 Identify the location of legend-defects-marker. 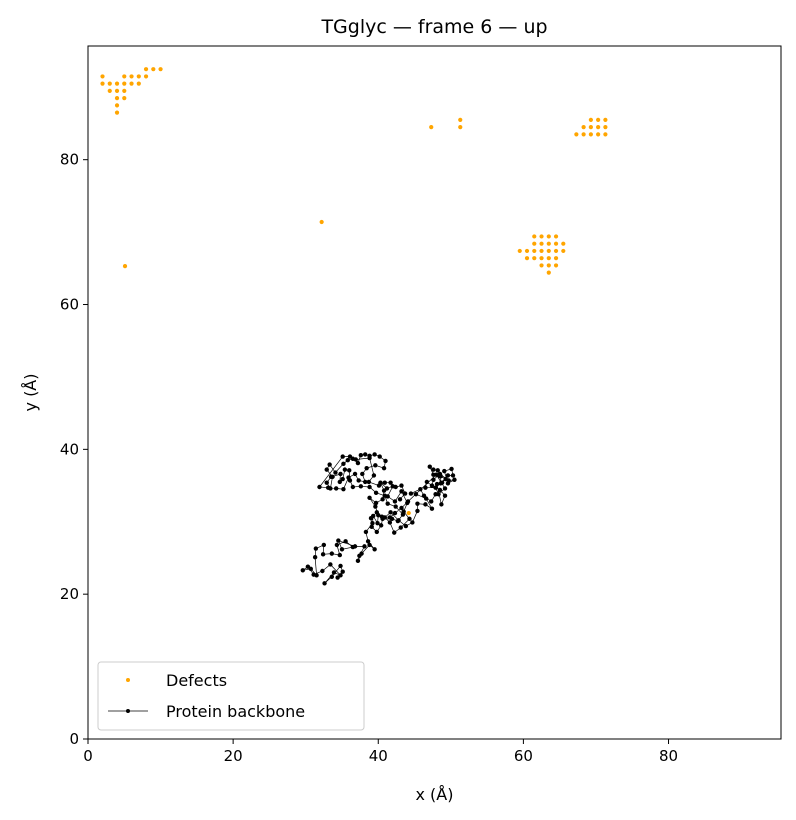
(128, 680).